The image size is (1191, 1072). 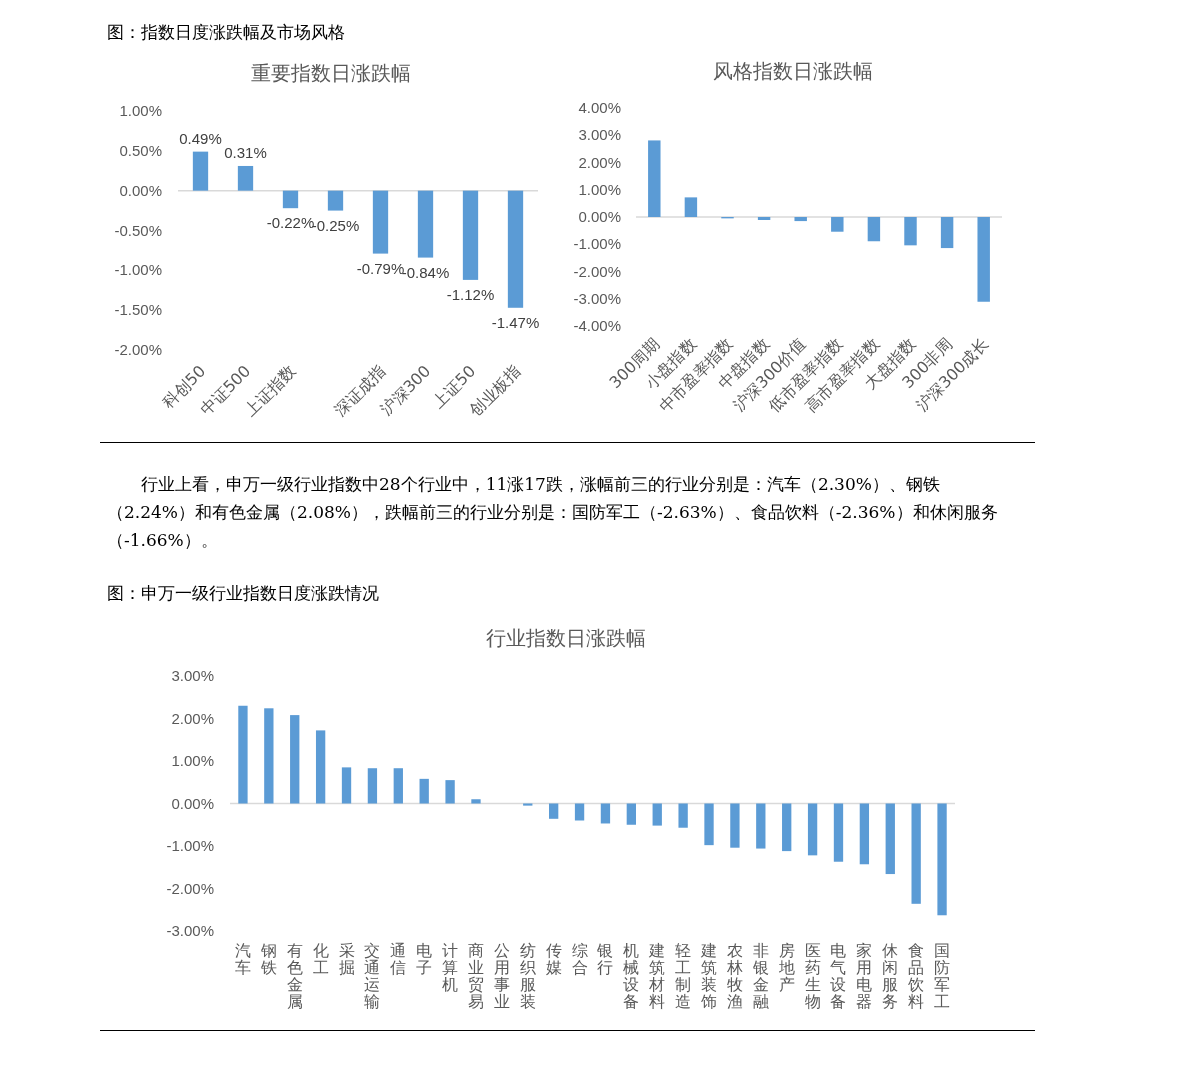 What do you see at coordinates (631, 976) in the screenshot?
I see `x-tick-label: 机械设备` at bounding box center [631, 976].